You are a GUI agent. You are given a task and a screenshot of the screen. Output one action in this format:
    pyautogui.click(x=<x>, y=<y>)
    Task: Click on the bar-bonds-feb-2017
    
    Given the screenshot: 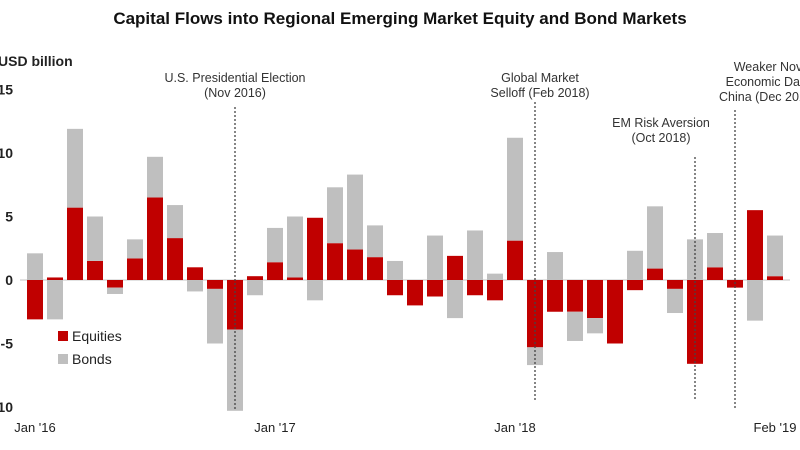 What is the action you would take?
    pyautogui.click(x=295, y=247)
    